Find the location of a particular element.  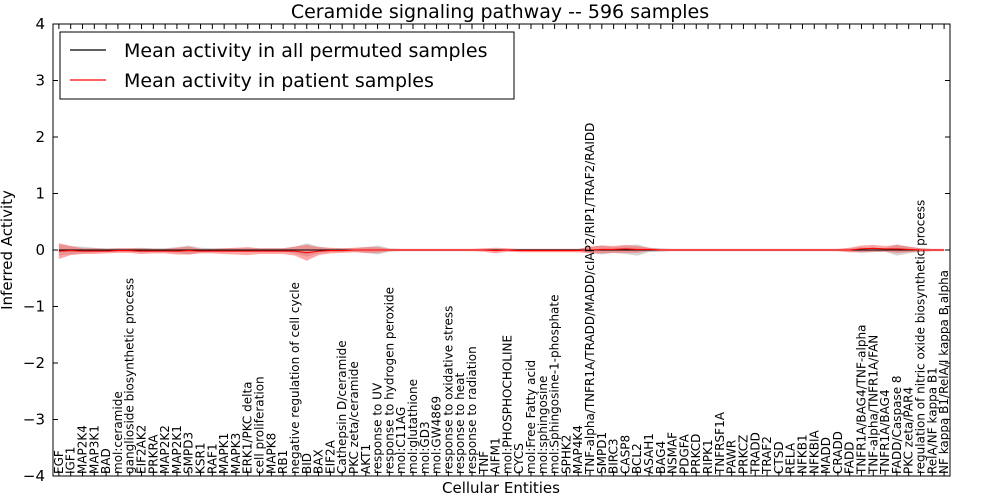

x-tick-label: response to heat is located at coordinates (460, 423).